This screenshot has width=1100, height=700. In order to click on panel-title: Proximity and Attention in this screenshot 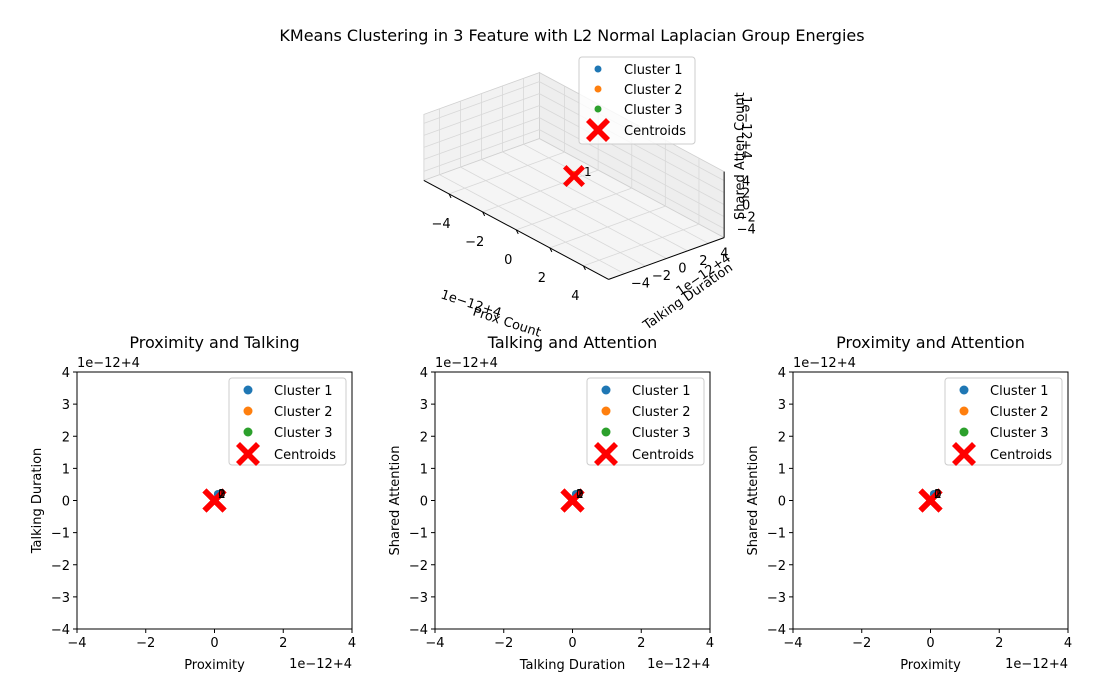, I will do `click(930, 342)`.